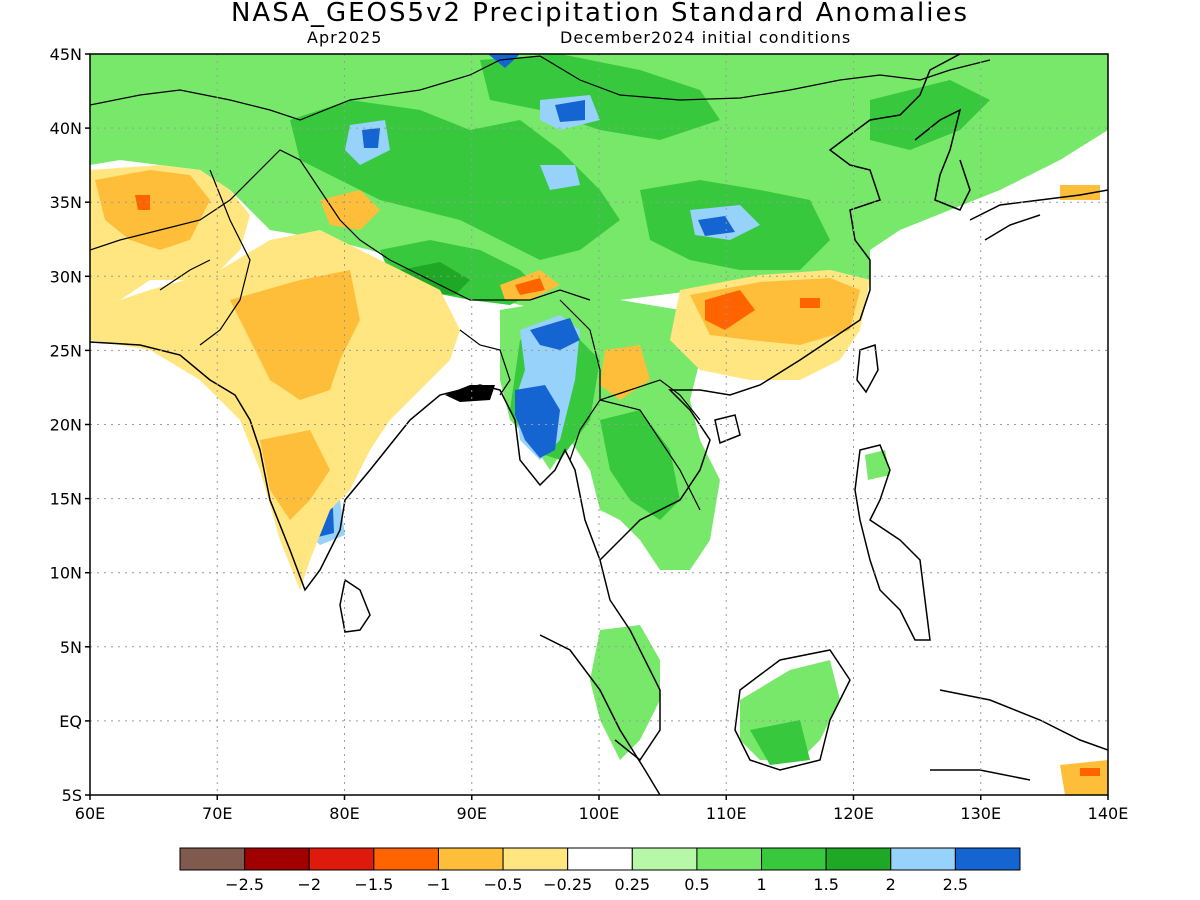 The height and width of the screenshot is (900, 1200). I want to click on longitude-label: 120E, so click(853, 813).